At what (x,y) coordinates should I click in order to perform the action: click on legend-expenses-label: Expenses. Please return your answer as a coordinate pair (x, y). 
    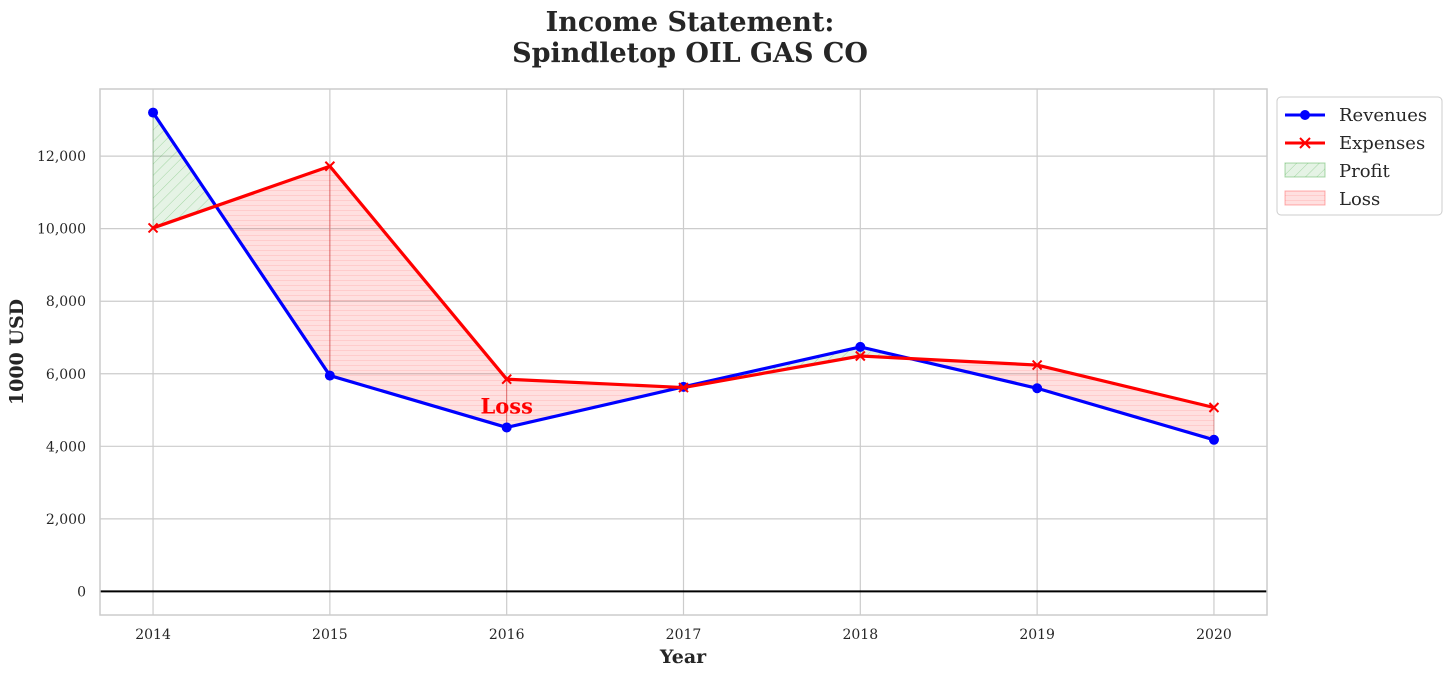
    Looking at the image, I should click on (1382, 143).